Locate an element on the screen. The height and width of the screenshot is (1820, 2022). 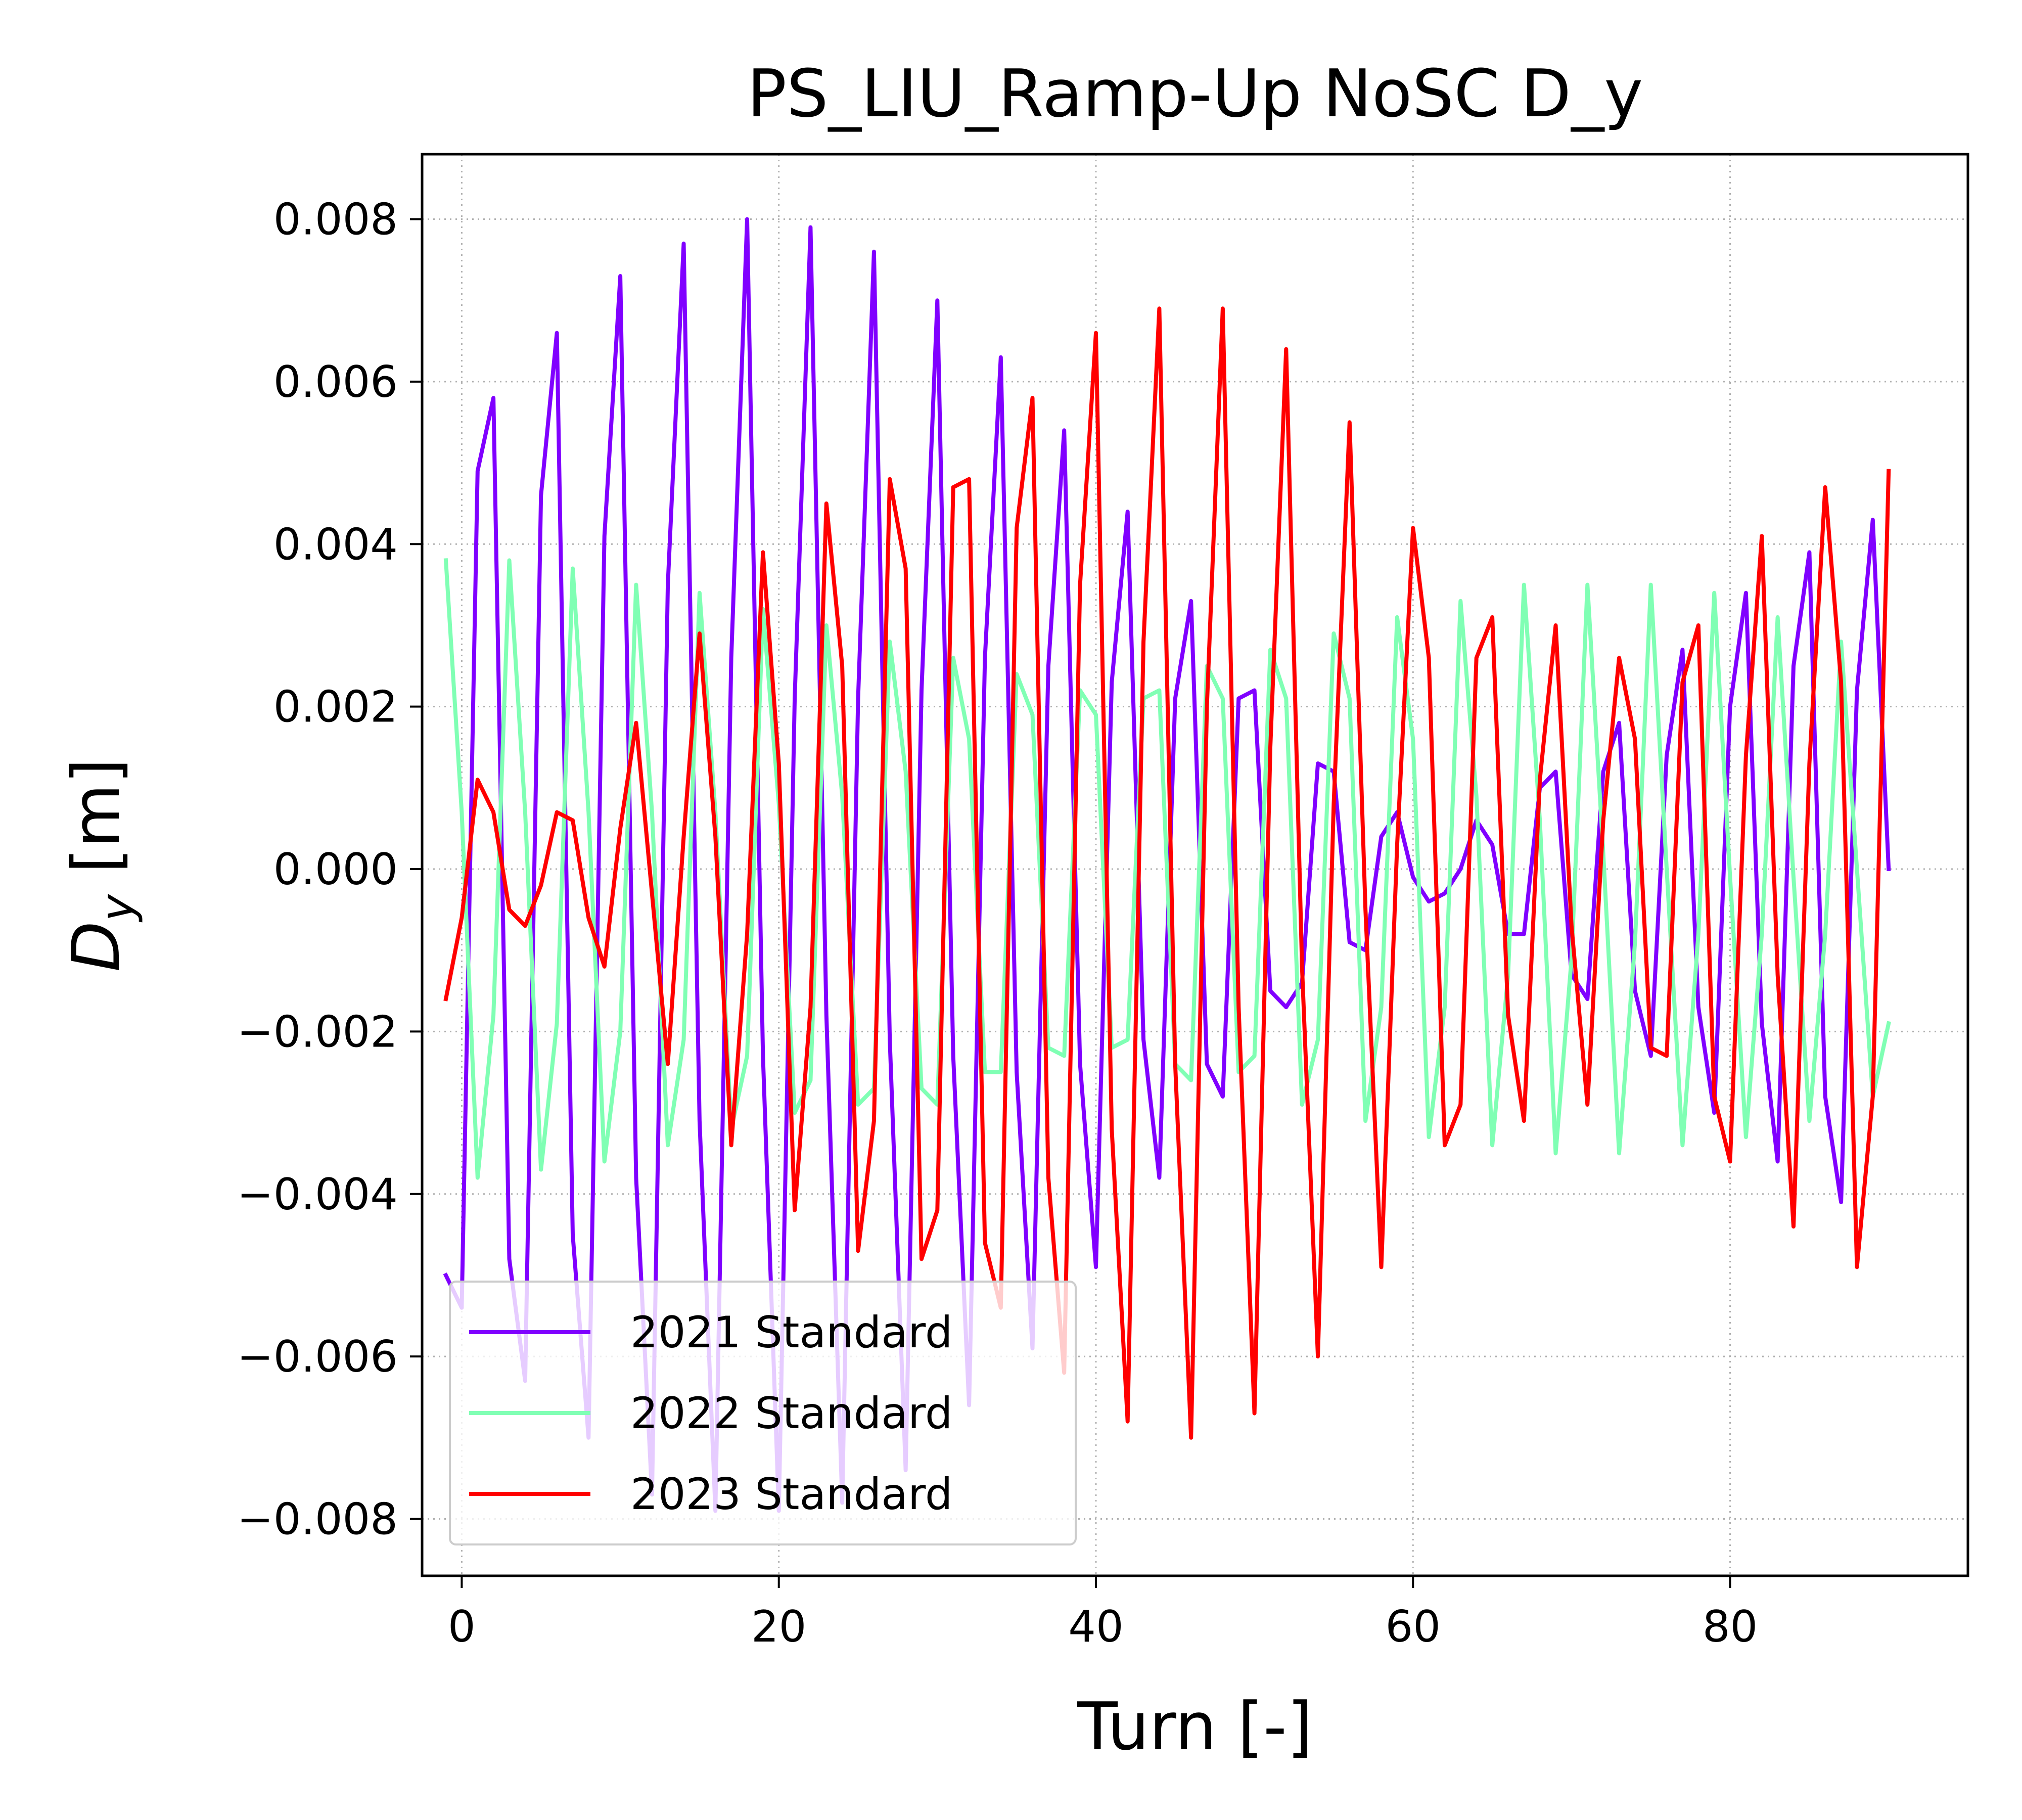
legend: 2021 Standard 2022 Standard 2023 Standard is located at coordinates (763, 1413).